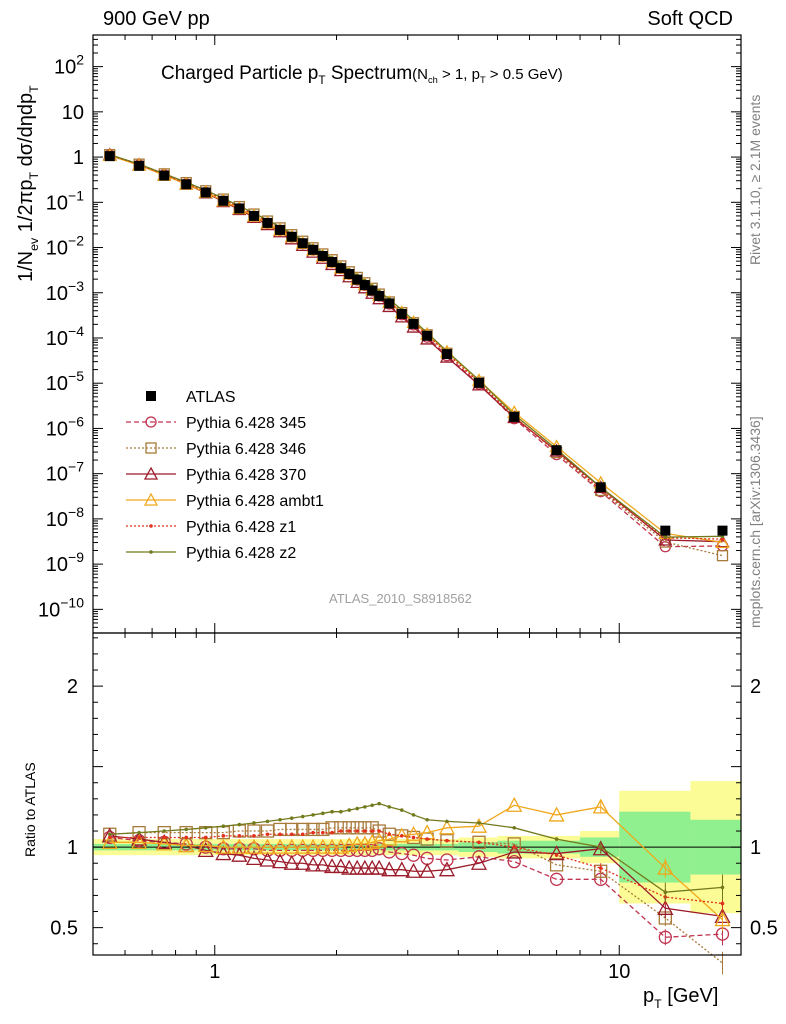 This screenshot has height=1024, width=786. Describe the element at coordinates (78, 158) in the screenshot. I see `y-tick-label-2: 1` at that location.